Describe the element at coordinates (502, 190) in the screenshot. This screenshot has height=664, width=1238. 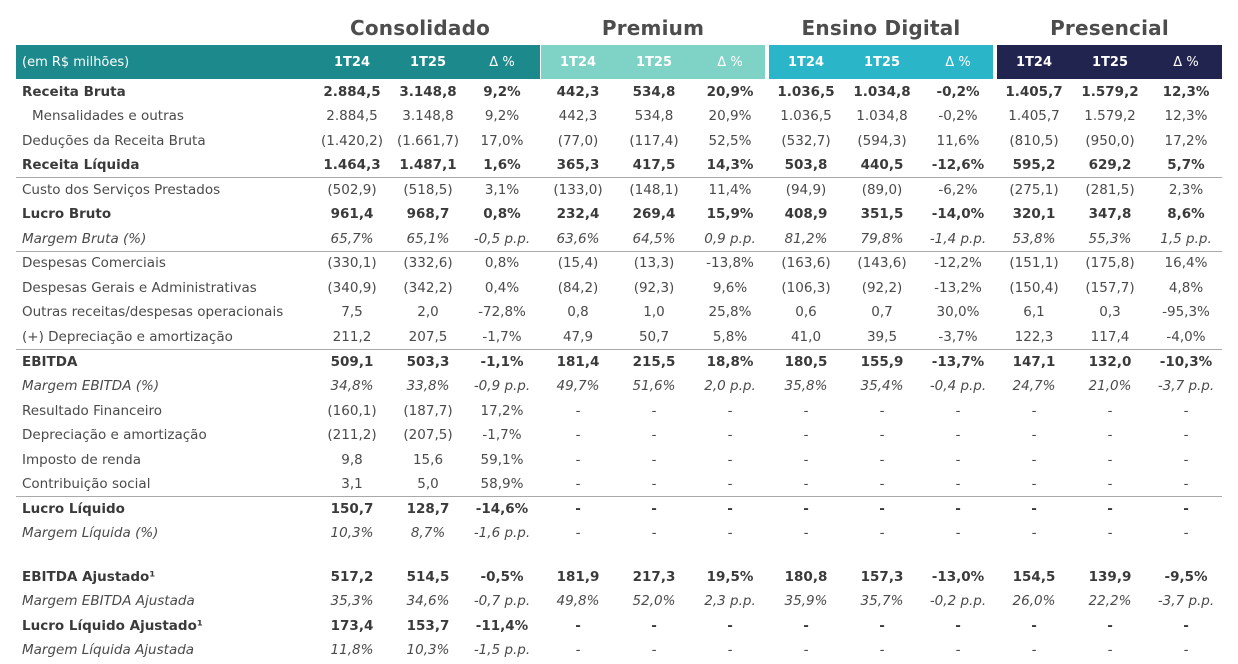
I see `table-cell: 3,1%` at that location.